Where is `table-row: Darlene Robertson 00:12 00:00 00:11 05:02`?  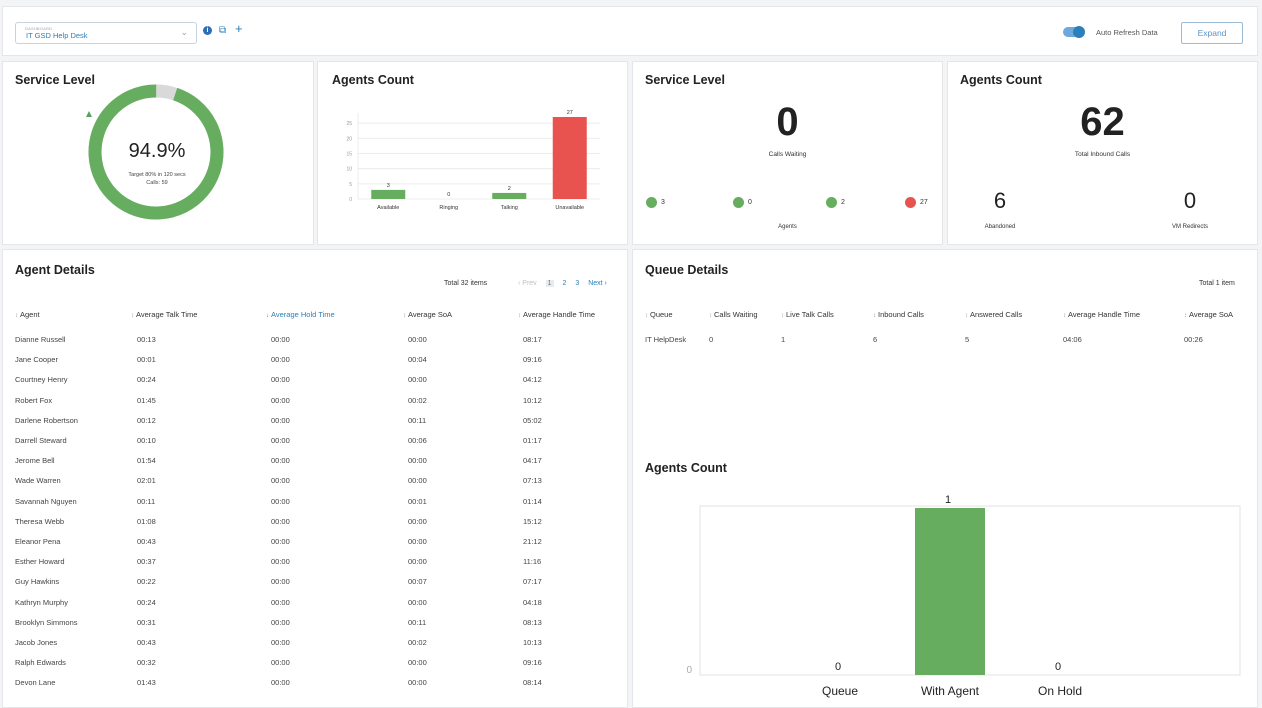 table-row: Darlene Robertson 00:12 00:00 00:11 05:02 is located at coordinates (313, 423).